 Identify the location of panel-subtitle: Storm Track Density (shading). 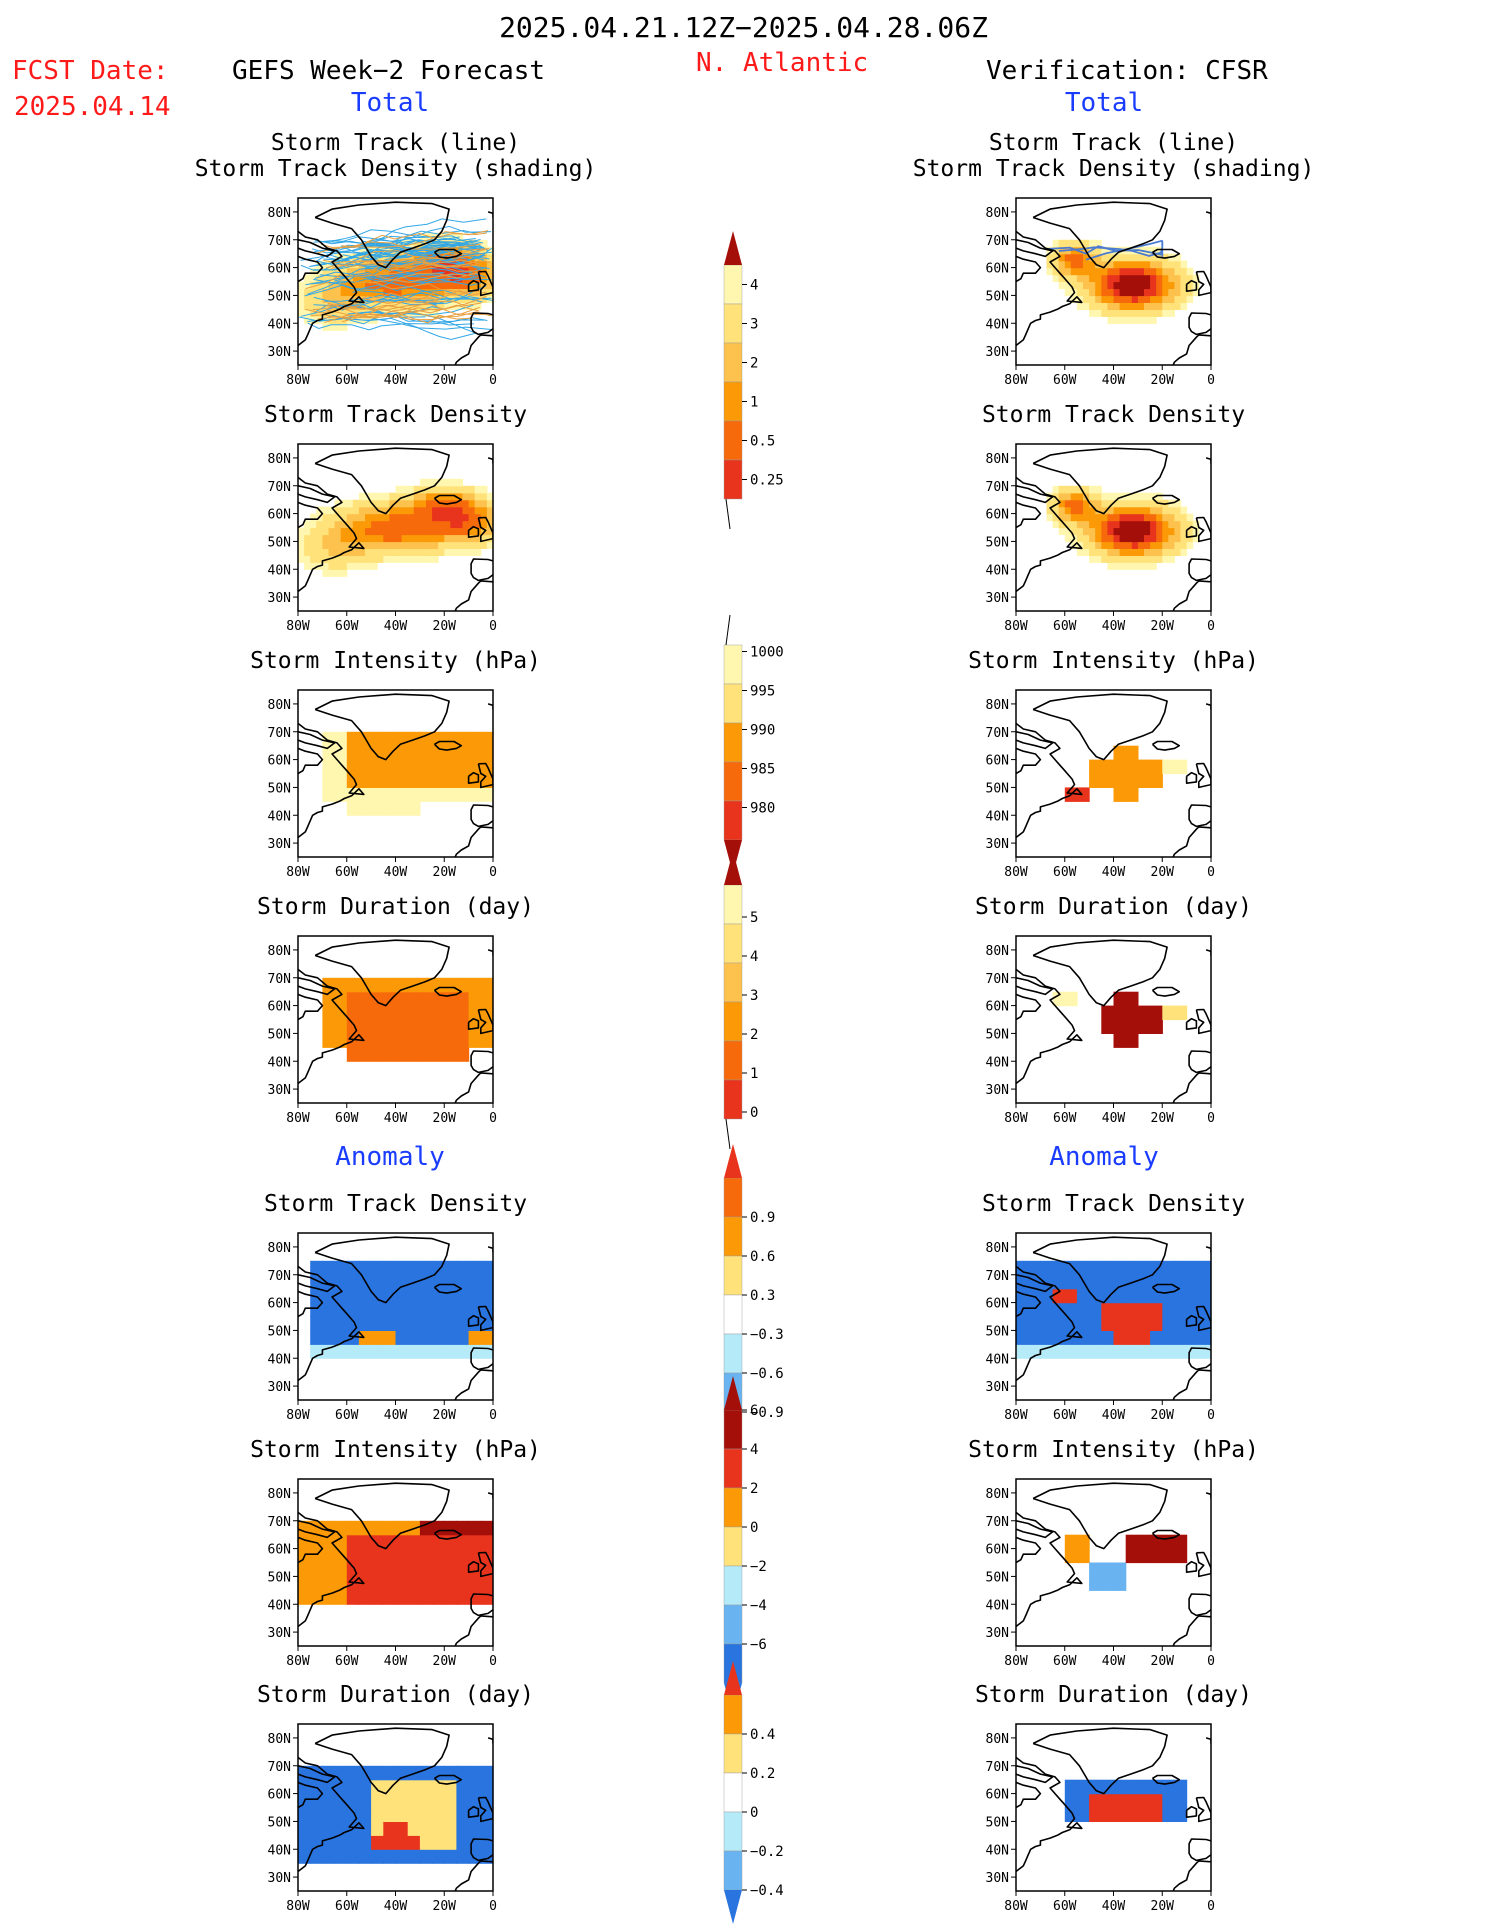
(396, 169).